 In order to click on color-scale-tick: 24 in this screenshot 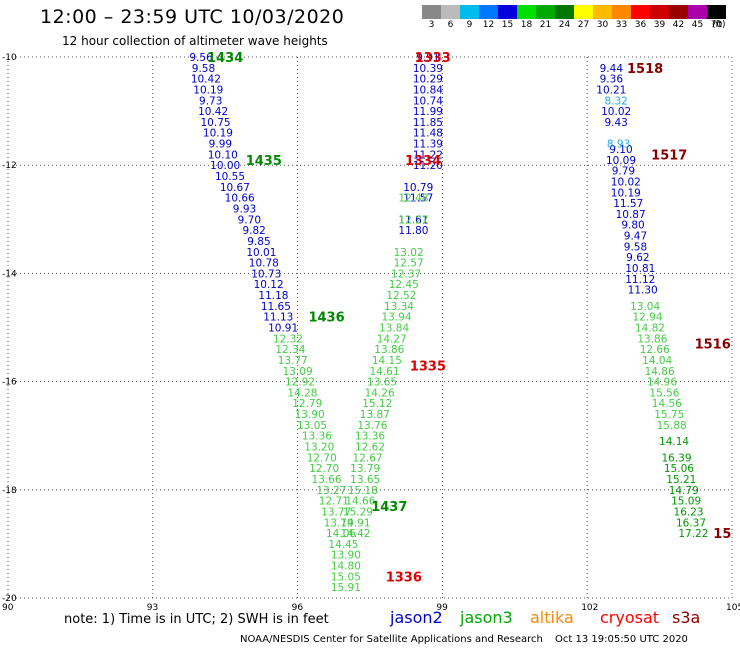, I will do `click(564, 25)`.